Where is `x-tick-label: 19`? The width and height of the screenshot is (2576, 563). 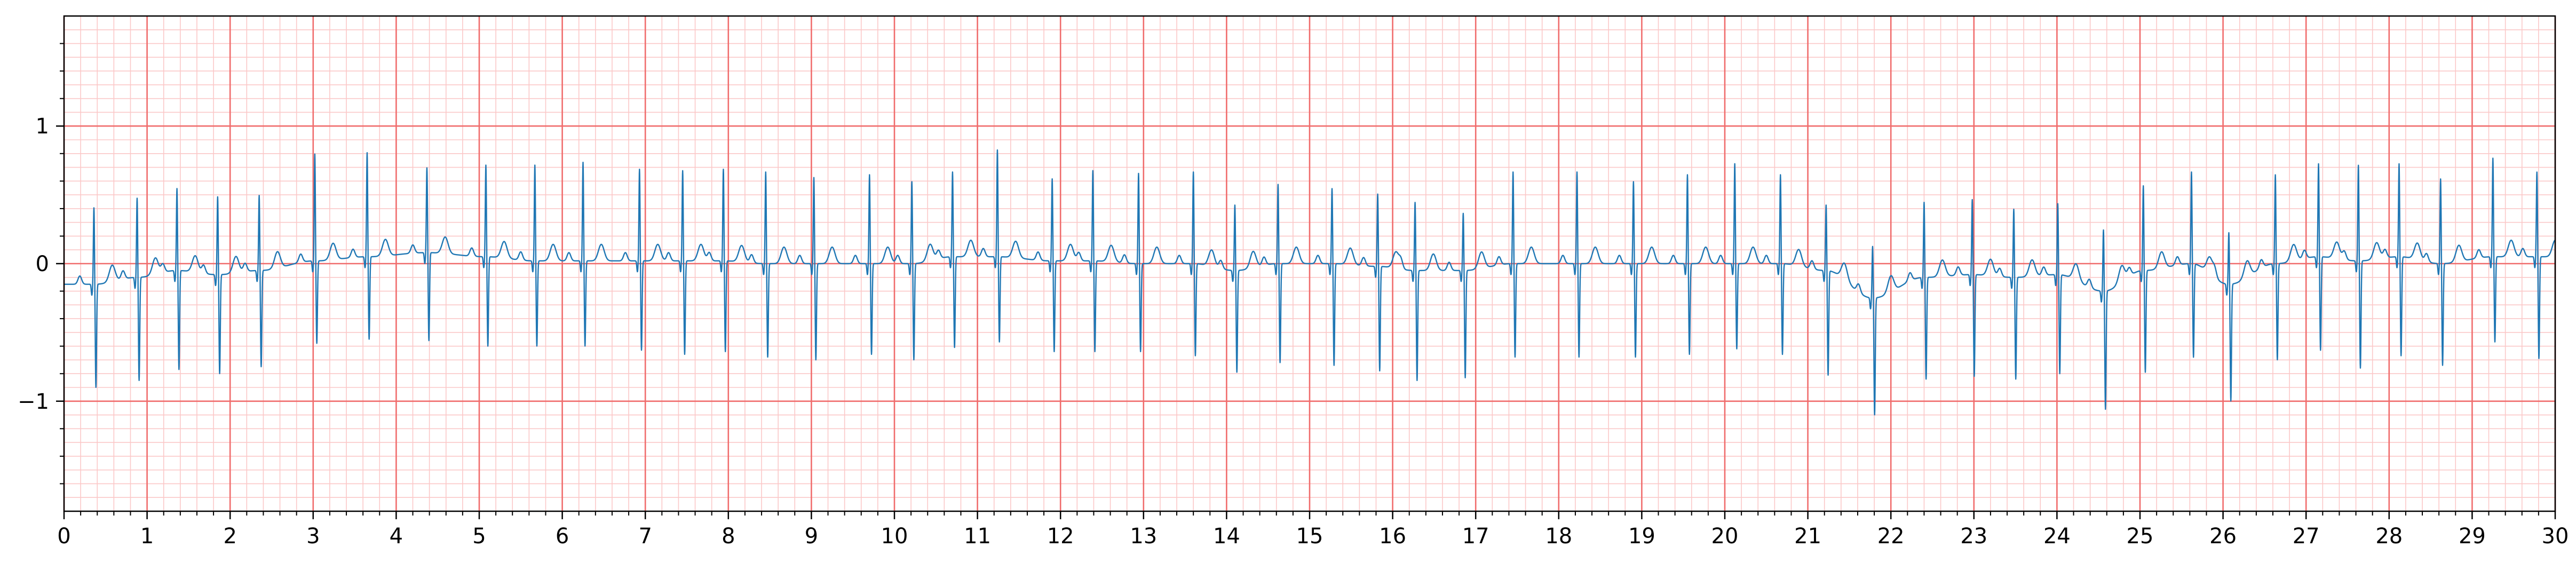
x-tick-label: 19 is located at coordinates (1641, 536).